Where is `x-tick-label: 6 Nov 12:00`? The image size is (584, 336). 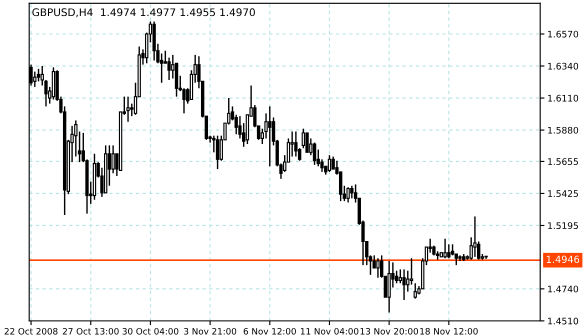
x-tick-label: 6 Nov 12:00 is located at coordinates (270, 331).